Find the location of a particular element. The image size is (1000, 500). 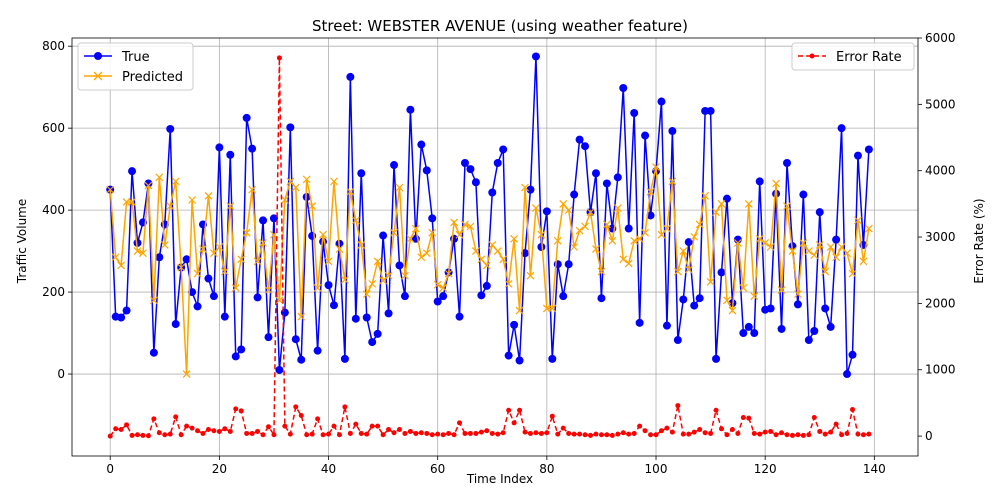

legend-entry-predicted: Predicted is located at coordinates (133, 77).